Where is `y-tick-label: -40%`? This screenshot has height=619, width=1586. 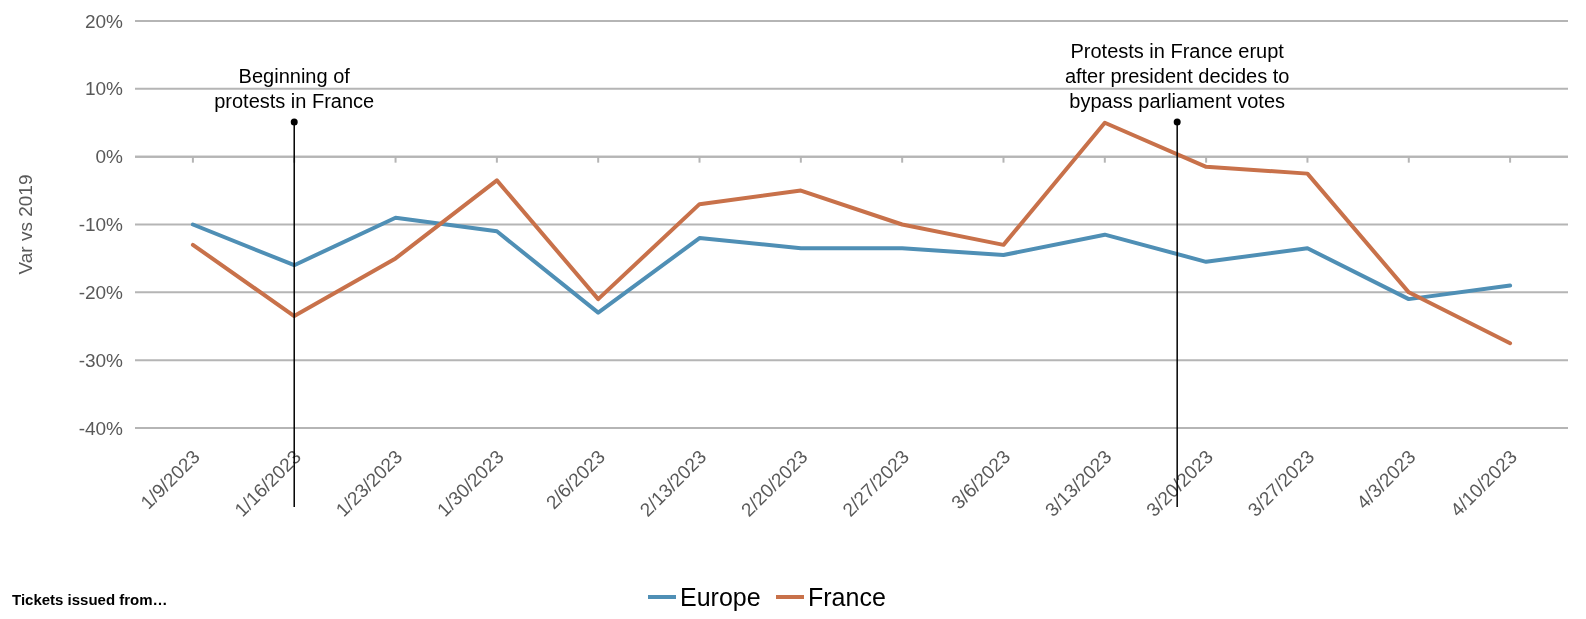
y-tick-label: -40% is located at coordinates (101, 428).